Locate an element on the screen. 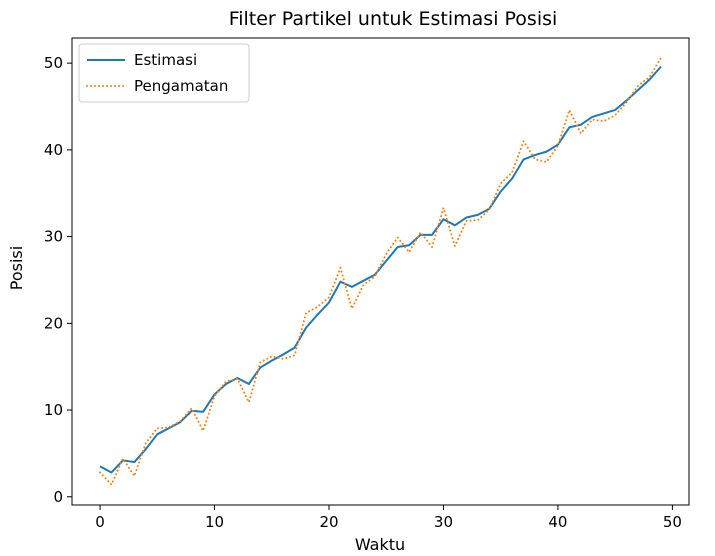  legend-label-estimasi: Estimasi is located at coordinates (165, 60).